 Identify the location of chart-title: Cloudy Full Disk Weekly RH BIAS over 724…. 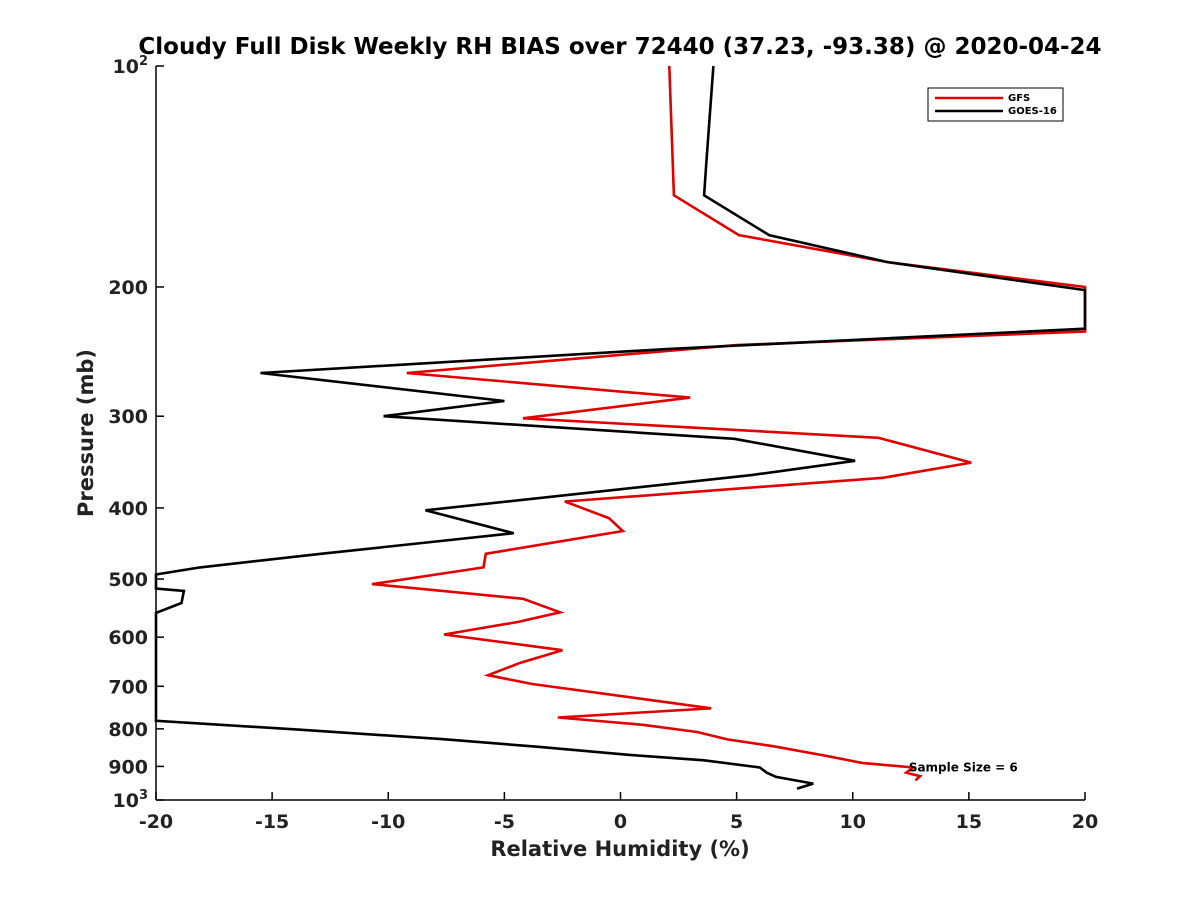
(619, 47).